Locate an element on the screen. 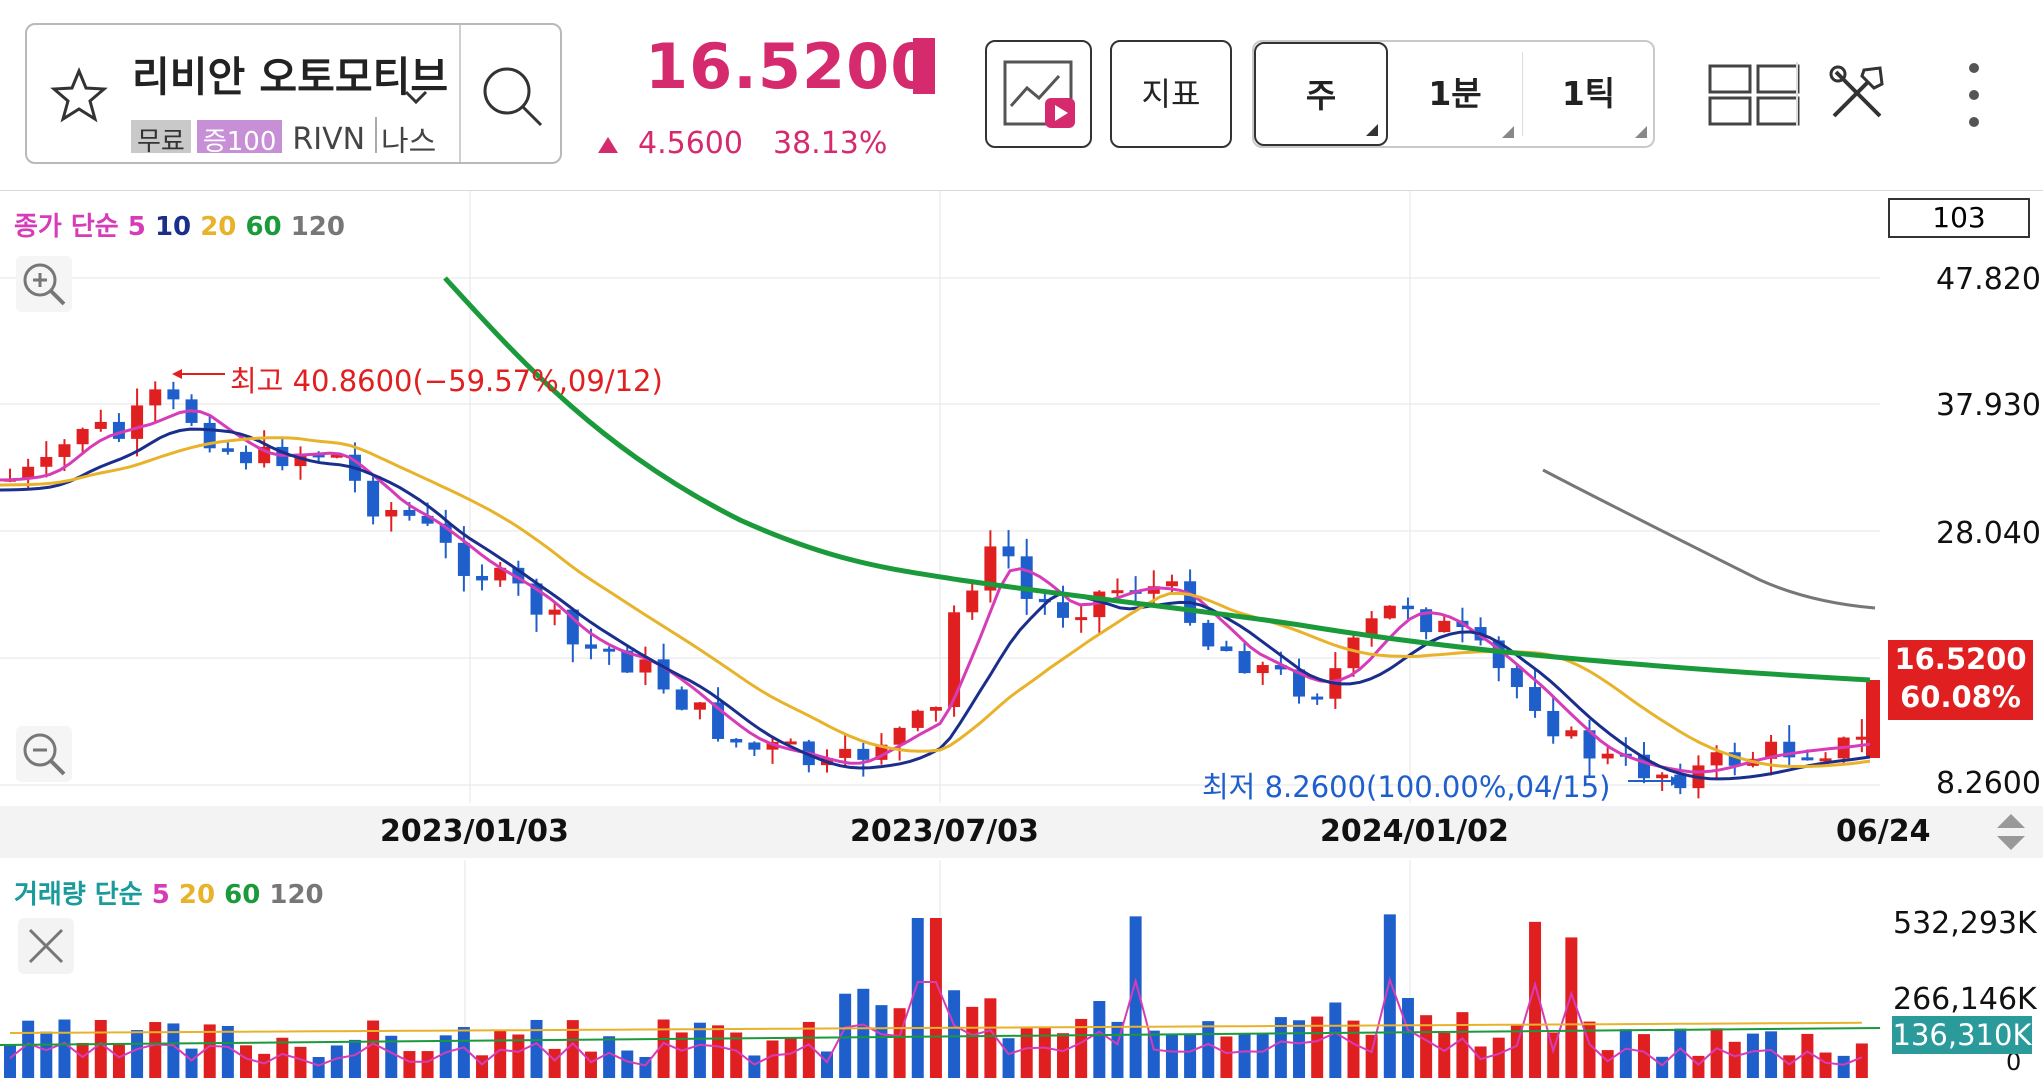  ma120-label: 120 is located at coordinates (317, 227).